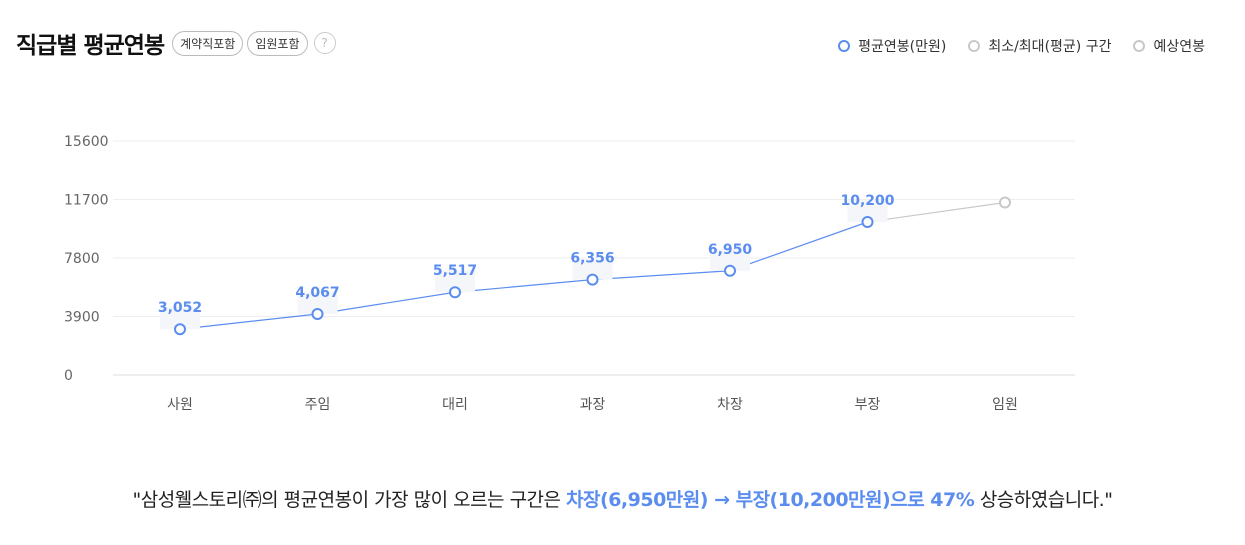 Image resolution: width=1245 pixels, height=545 pixels. I want to click on data-label: 4,067, so click(317, 293).